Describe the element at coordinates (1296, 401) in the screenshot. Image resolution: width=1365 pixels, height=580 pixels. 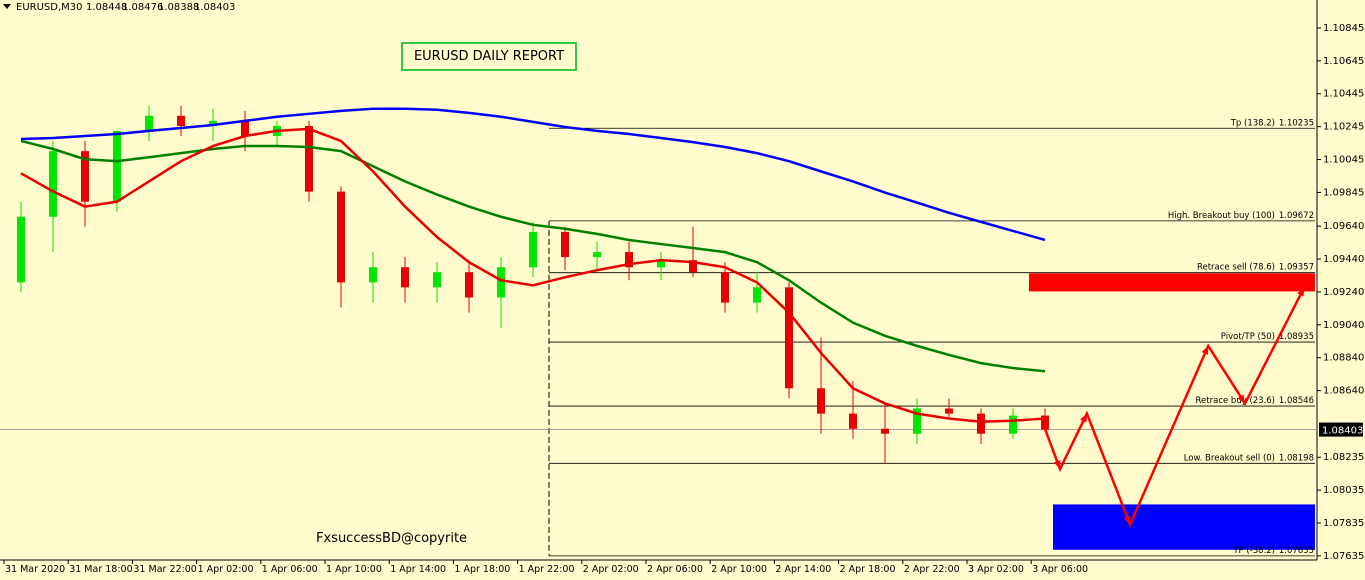
I see `fib-value: 1.08546` at that location.